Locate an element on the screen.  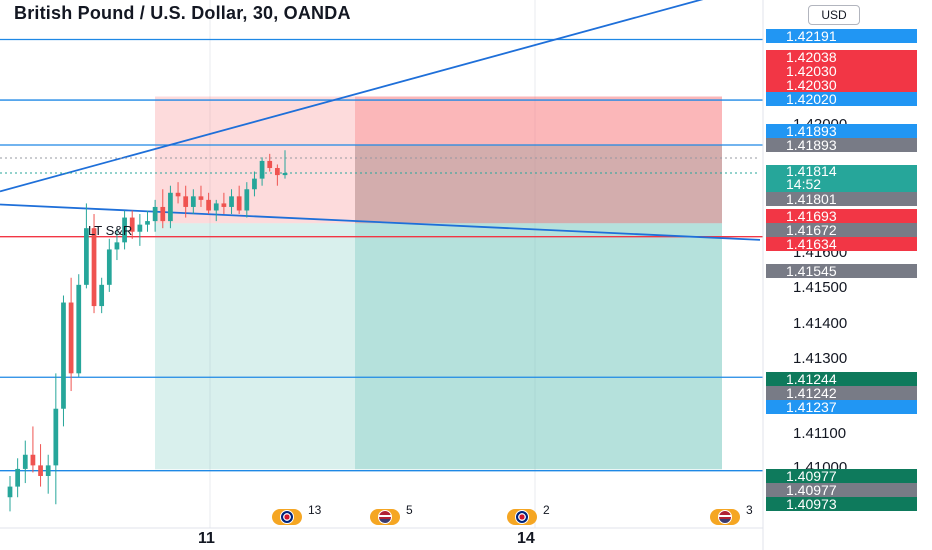
price-badge: 1.42020 is located at coordinates (841, 99).